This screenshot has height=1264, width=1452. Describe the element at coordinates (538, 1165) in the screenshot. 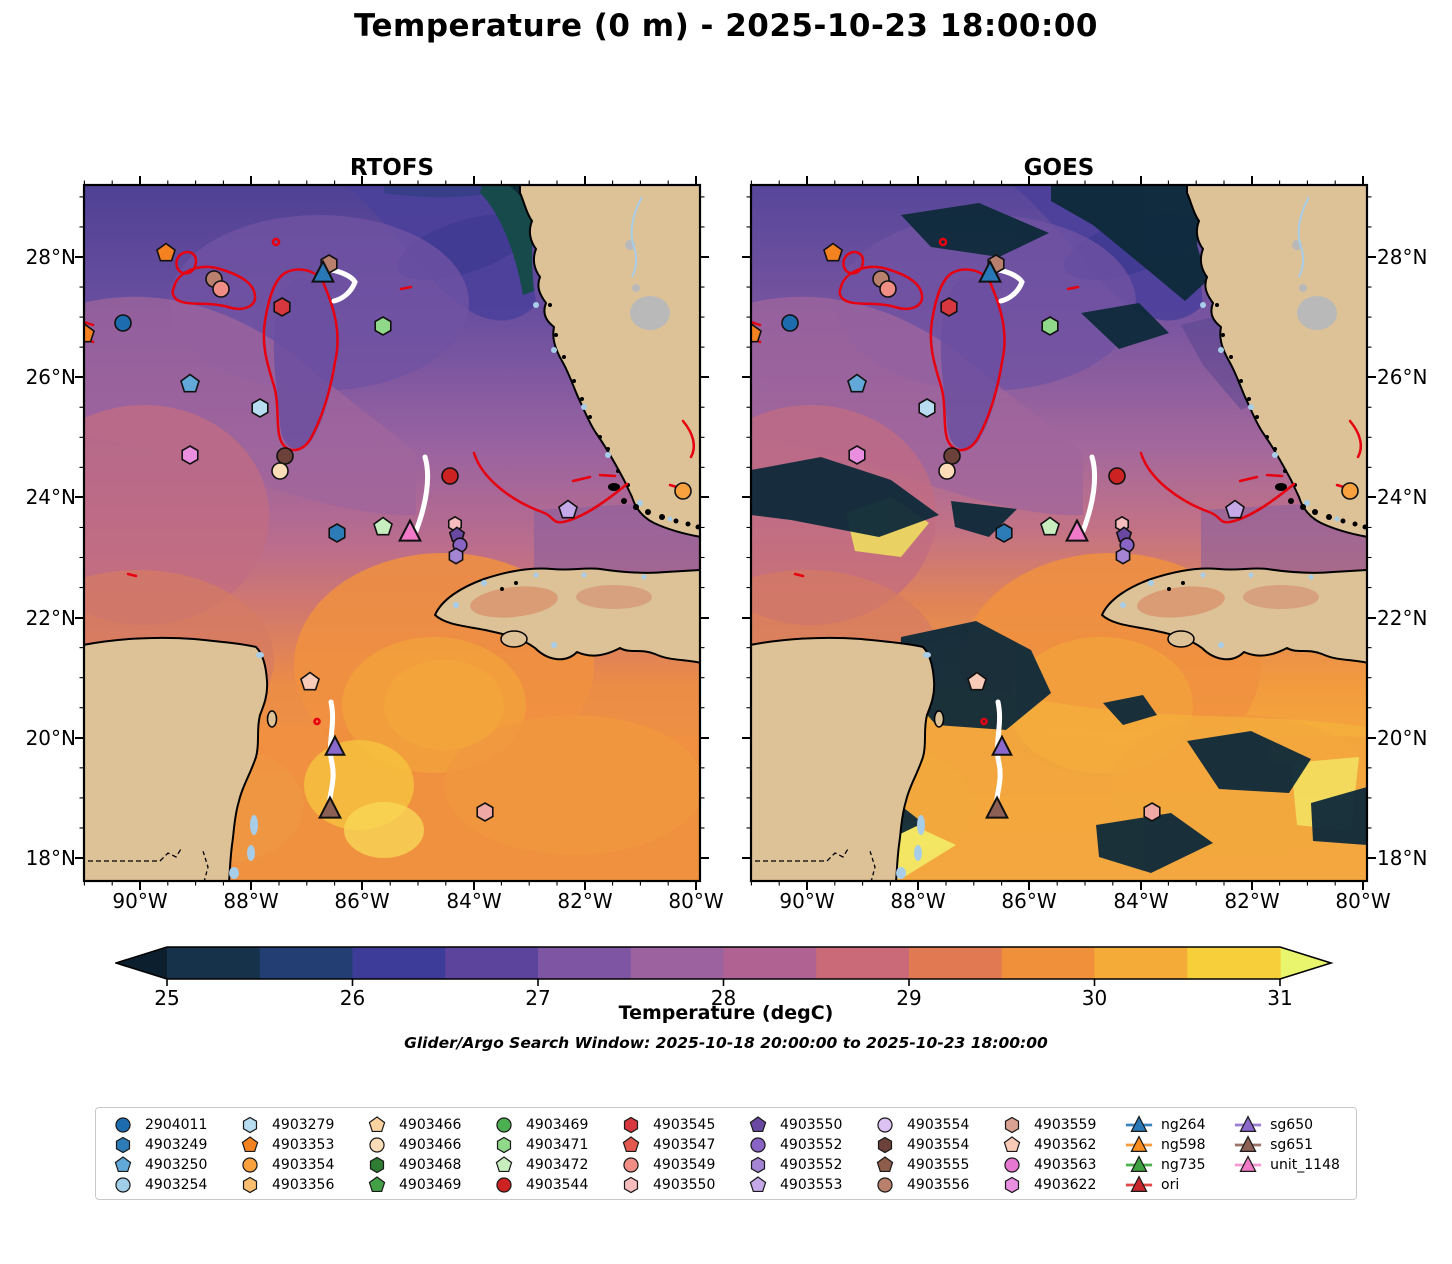

I see `legend-entry: 4903472` at that location.